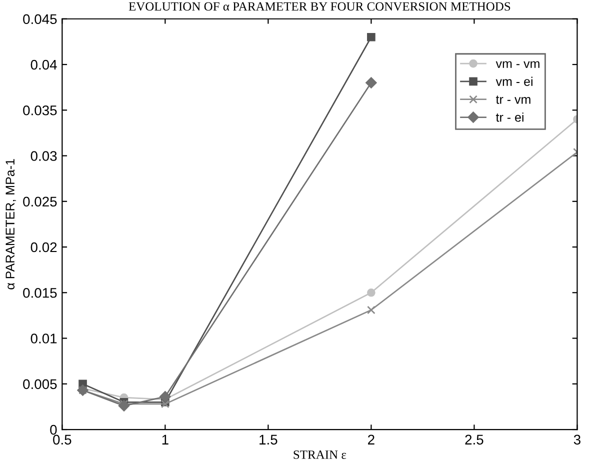 This screenshot has height=472, width=592. I want to click on x-tick-label: 2.5, so click(474, 439).